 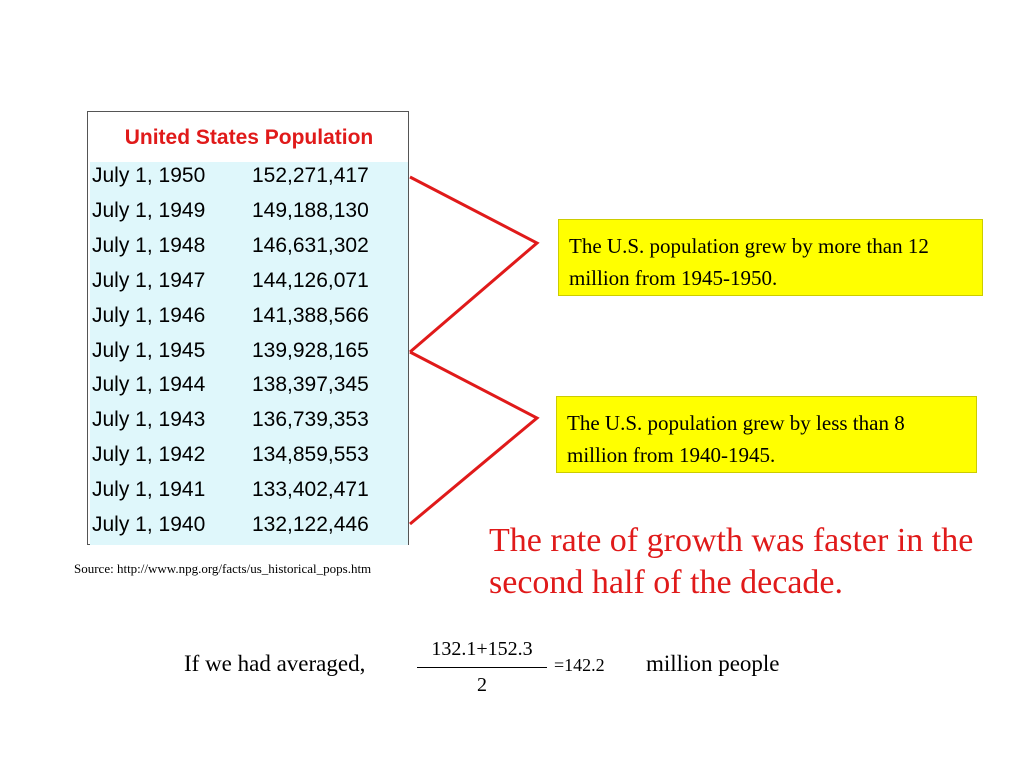 What do you see at coordinates (310, 490) in the screenshot?
I see `row-population: 133,402,471` at bounding box center [310, 490].